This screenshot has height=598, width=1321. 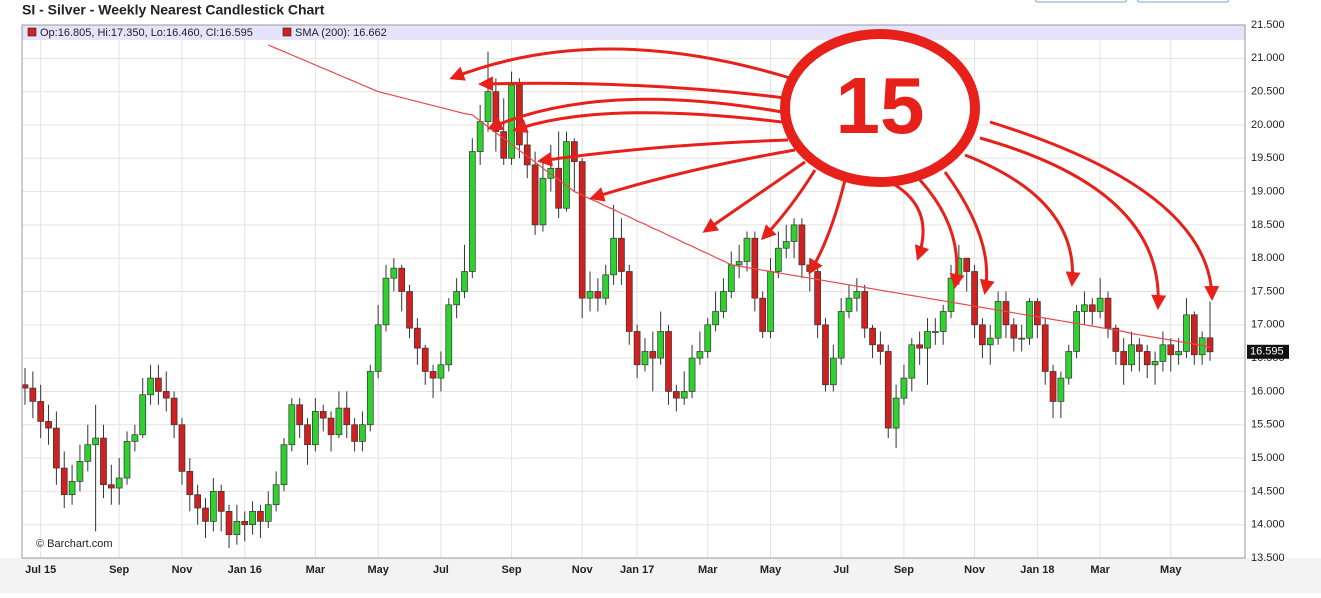 What do you see at coordinates (1268, 191) in the screenshot?
I see `y-tick-label: 19.000` at bounding box center [1268, 191].